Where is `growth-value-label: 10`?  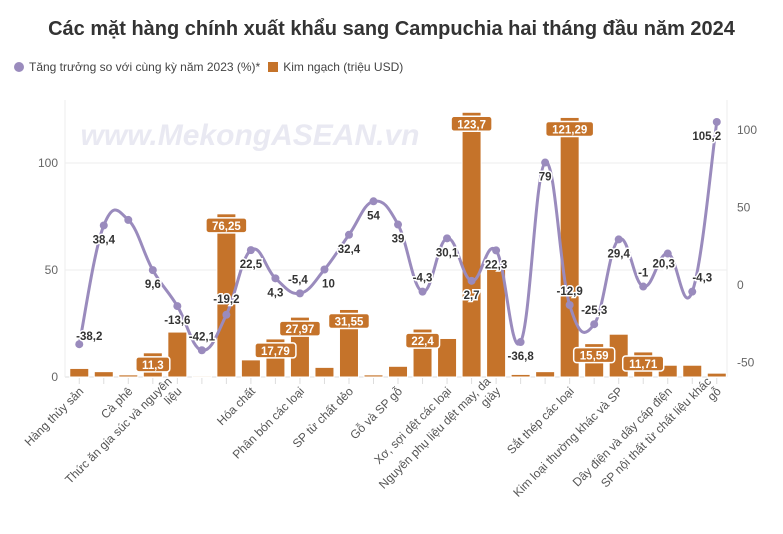 growth-value-label: 10 is located at coordinates (328, 285).